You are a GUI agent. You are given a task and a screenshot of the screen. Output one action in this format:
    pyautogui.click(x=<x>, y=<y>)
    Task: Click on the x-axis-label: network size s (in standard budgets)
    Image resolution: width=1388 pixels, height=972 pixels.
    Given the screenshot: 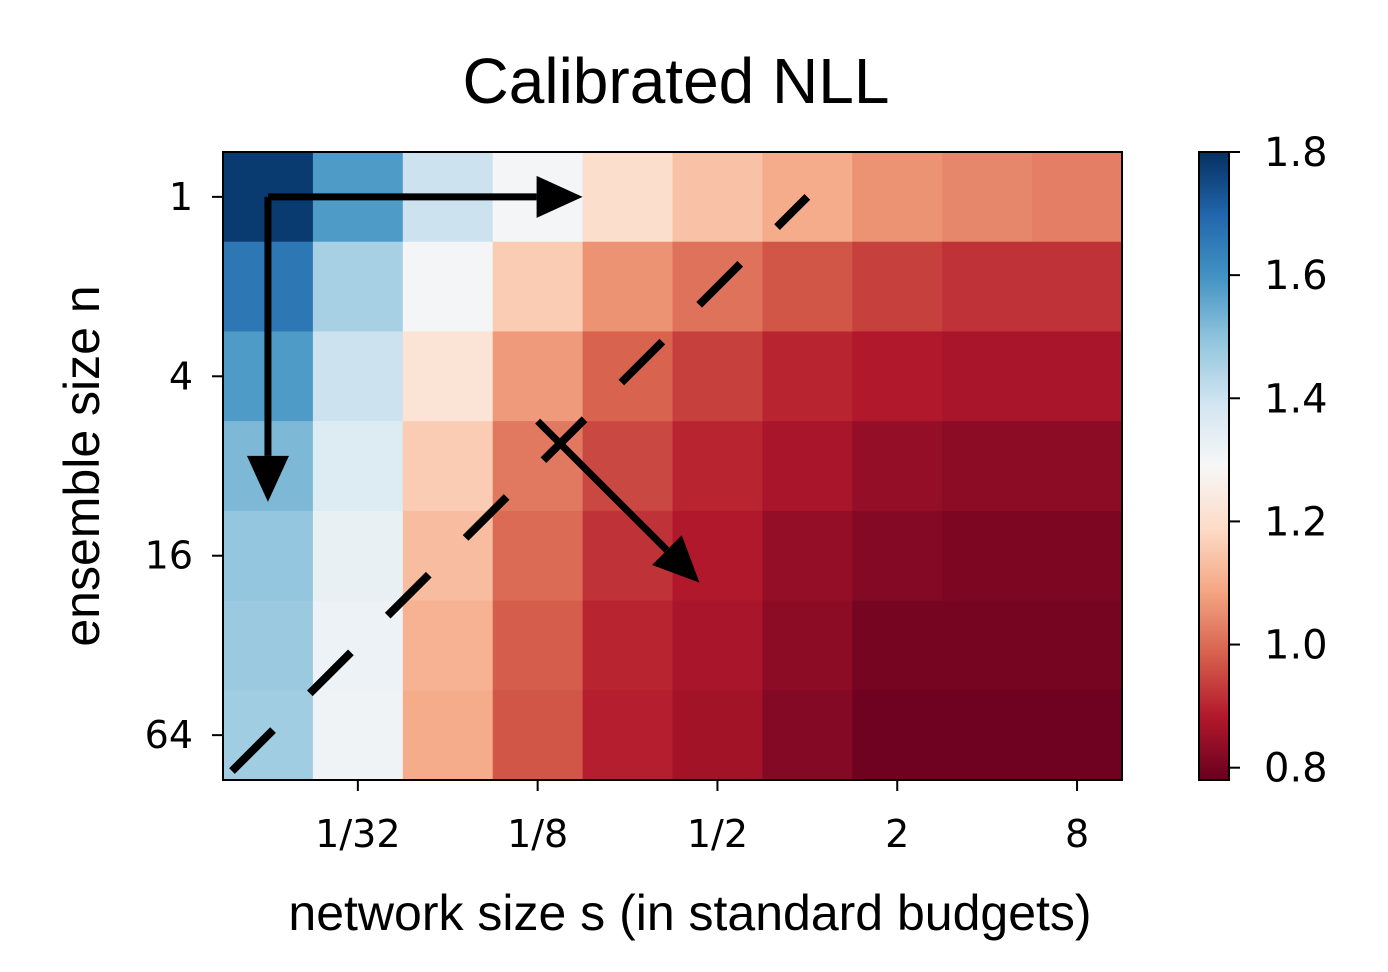 What is the action you would take?
    pyautogui.click(x=689, y=913)
    